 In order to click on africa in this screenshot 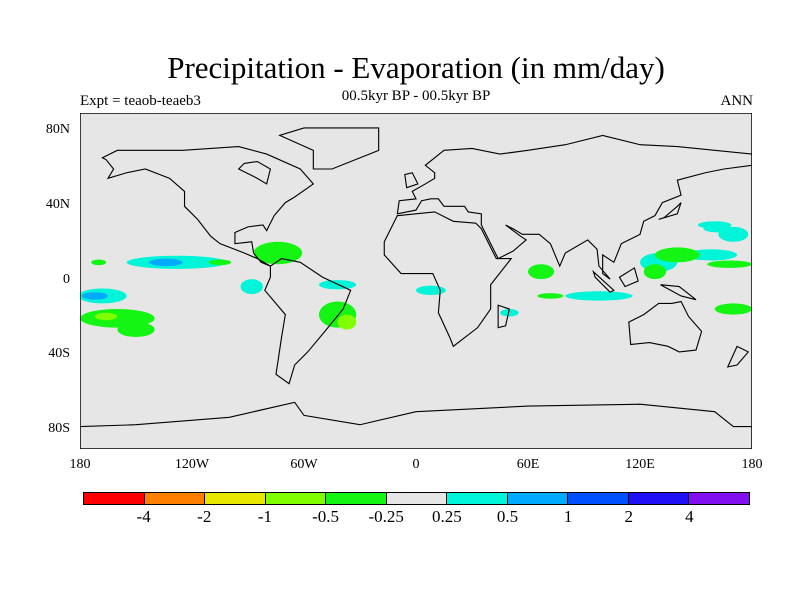, I will do `click(448, 279)`.